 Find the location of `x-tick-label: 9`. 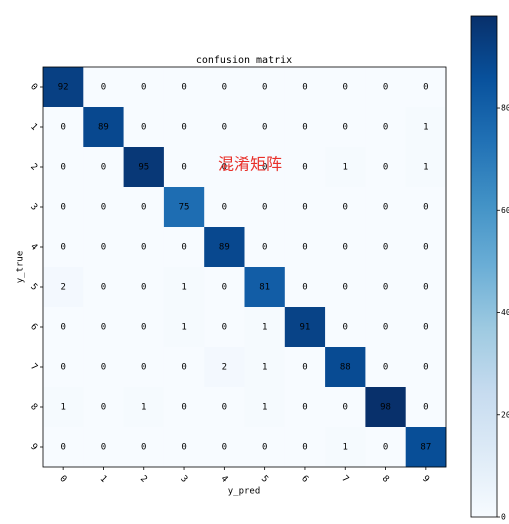

x-tick-label: 9 is located at coordinates (425, 479).